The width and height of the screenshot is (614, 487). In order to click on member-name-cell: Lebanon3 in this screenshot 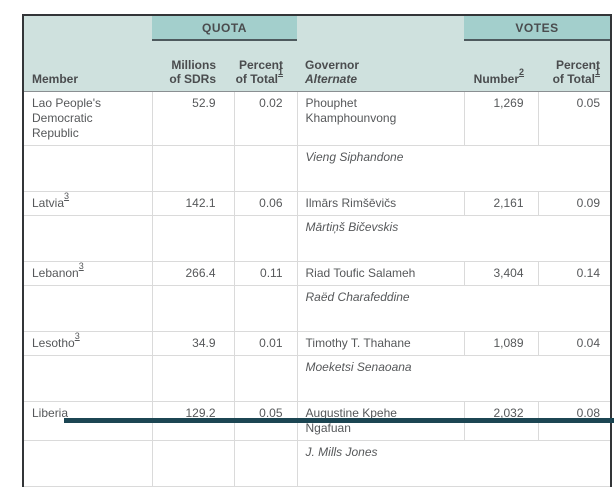, I will do `click(88, 273)`.